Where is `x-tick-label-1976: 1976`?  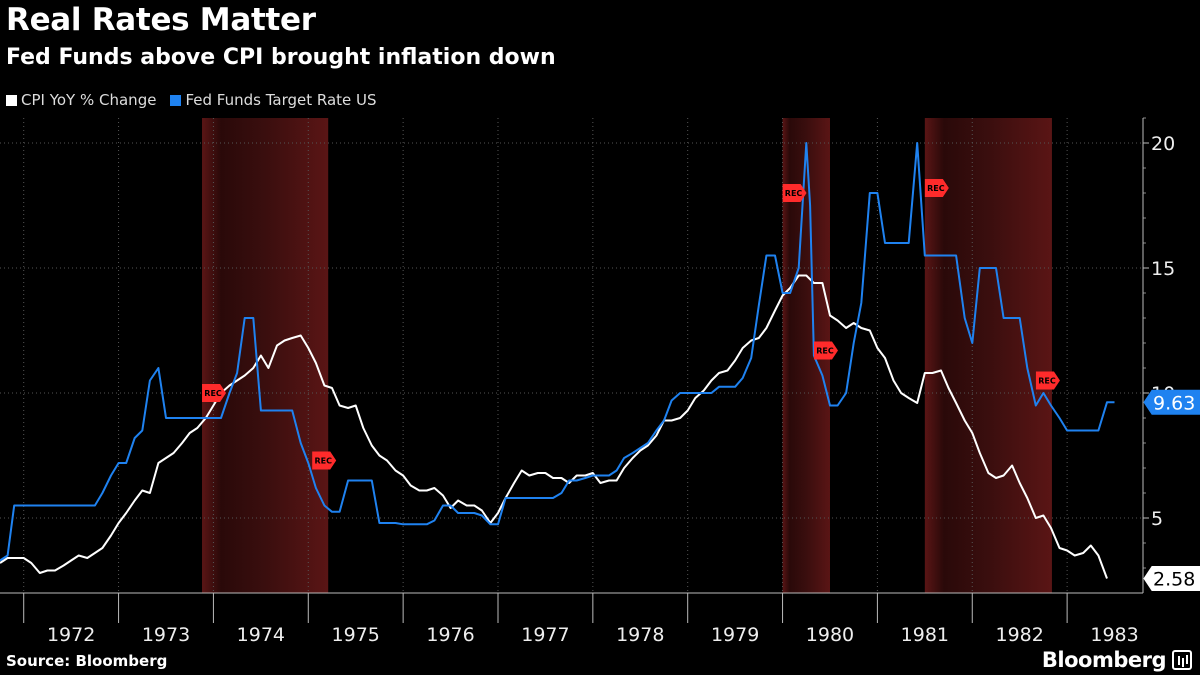 x-tick-label-1976: 1976 is located at coordinates (450, 635).